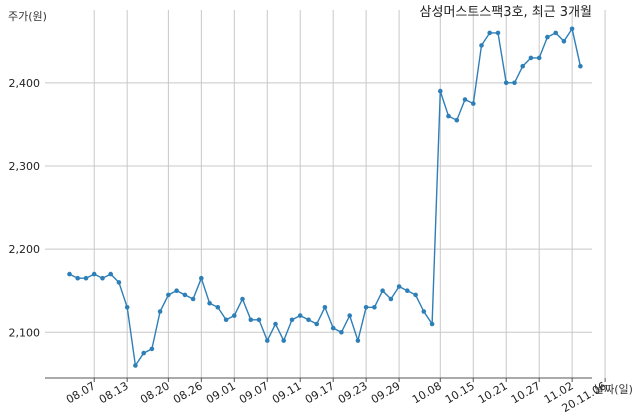 This screenshot has width=640, height=419. I want to click on x-tick-label: 09.11, so click(287, 392).